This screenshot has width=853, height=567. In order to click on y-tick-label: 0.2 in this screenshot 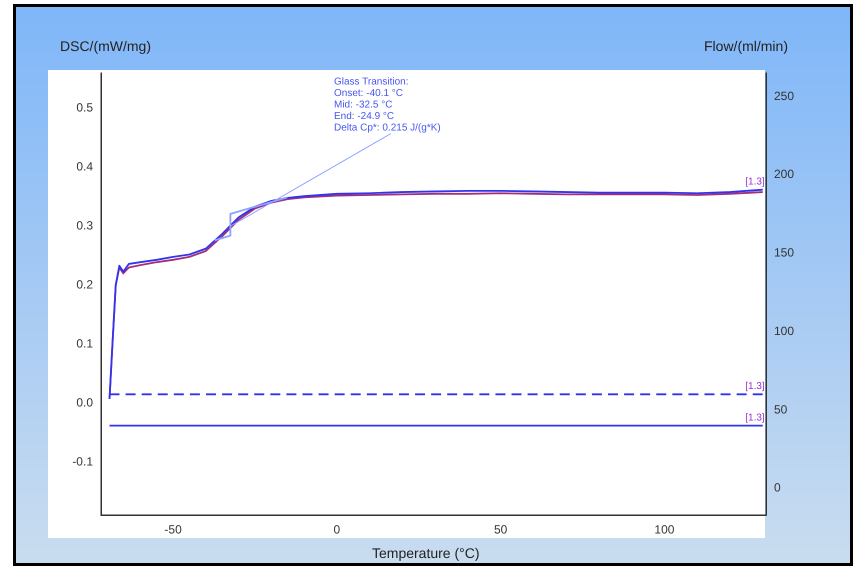, I will do `click(85, 284)`.